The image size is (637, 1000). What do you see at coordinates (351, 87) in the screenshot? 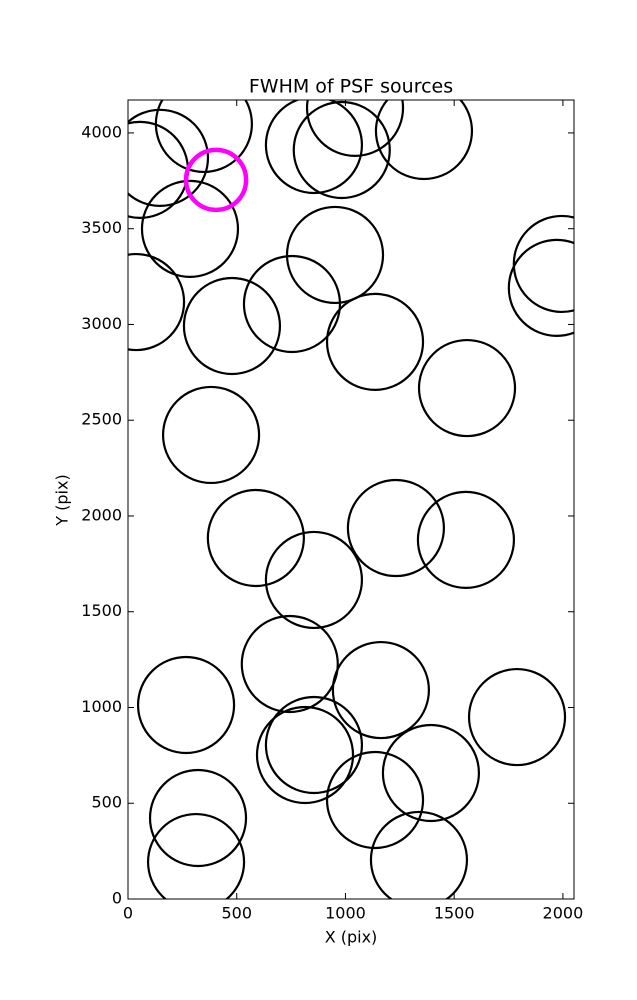
I see `chart-title: FWHM of PSF sources` at bounding box center [351, 87].